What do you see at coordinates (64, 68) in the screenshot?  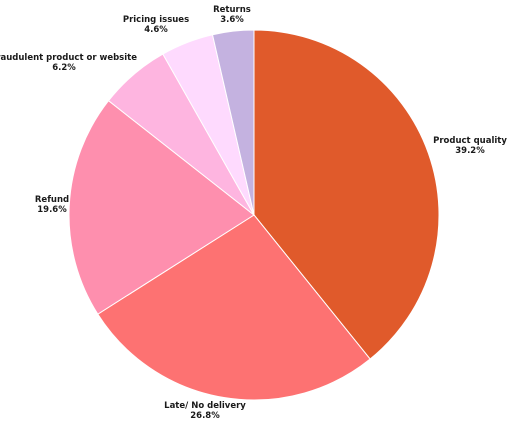 I see `slice-value-fraudulent-product-or-website: 6.2%` at bounding box center [64, 68].